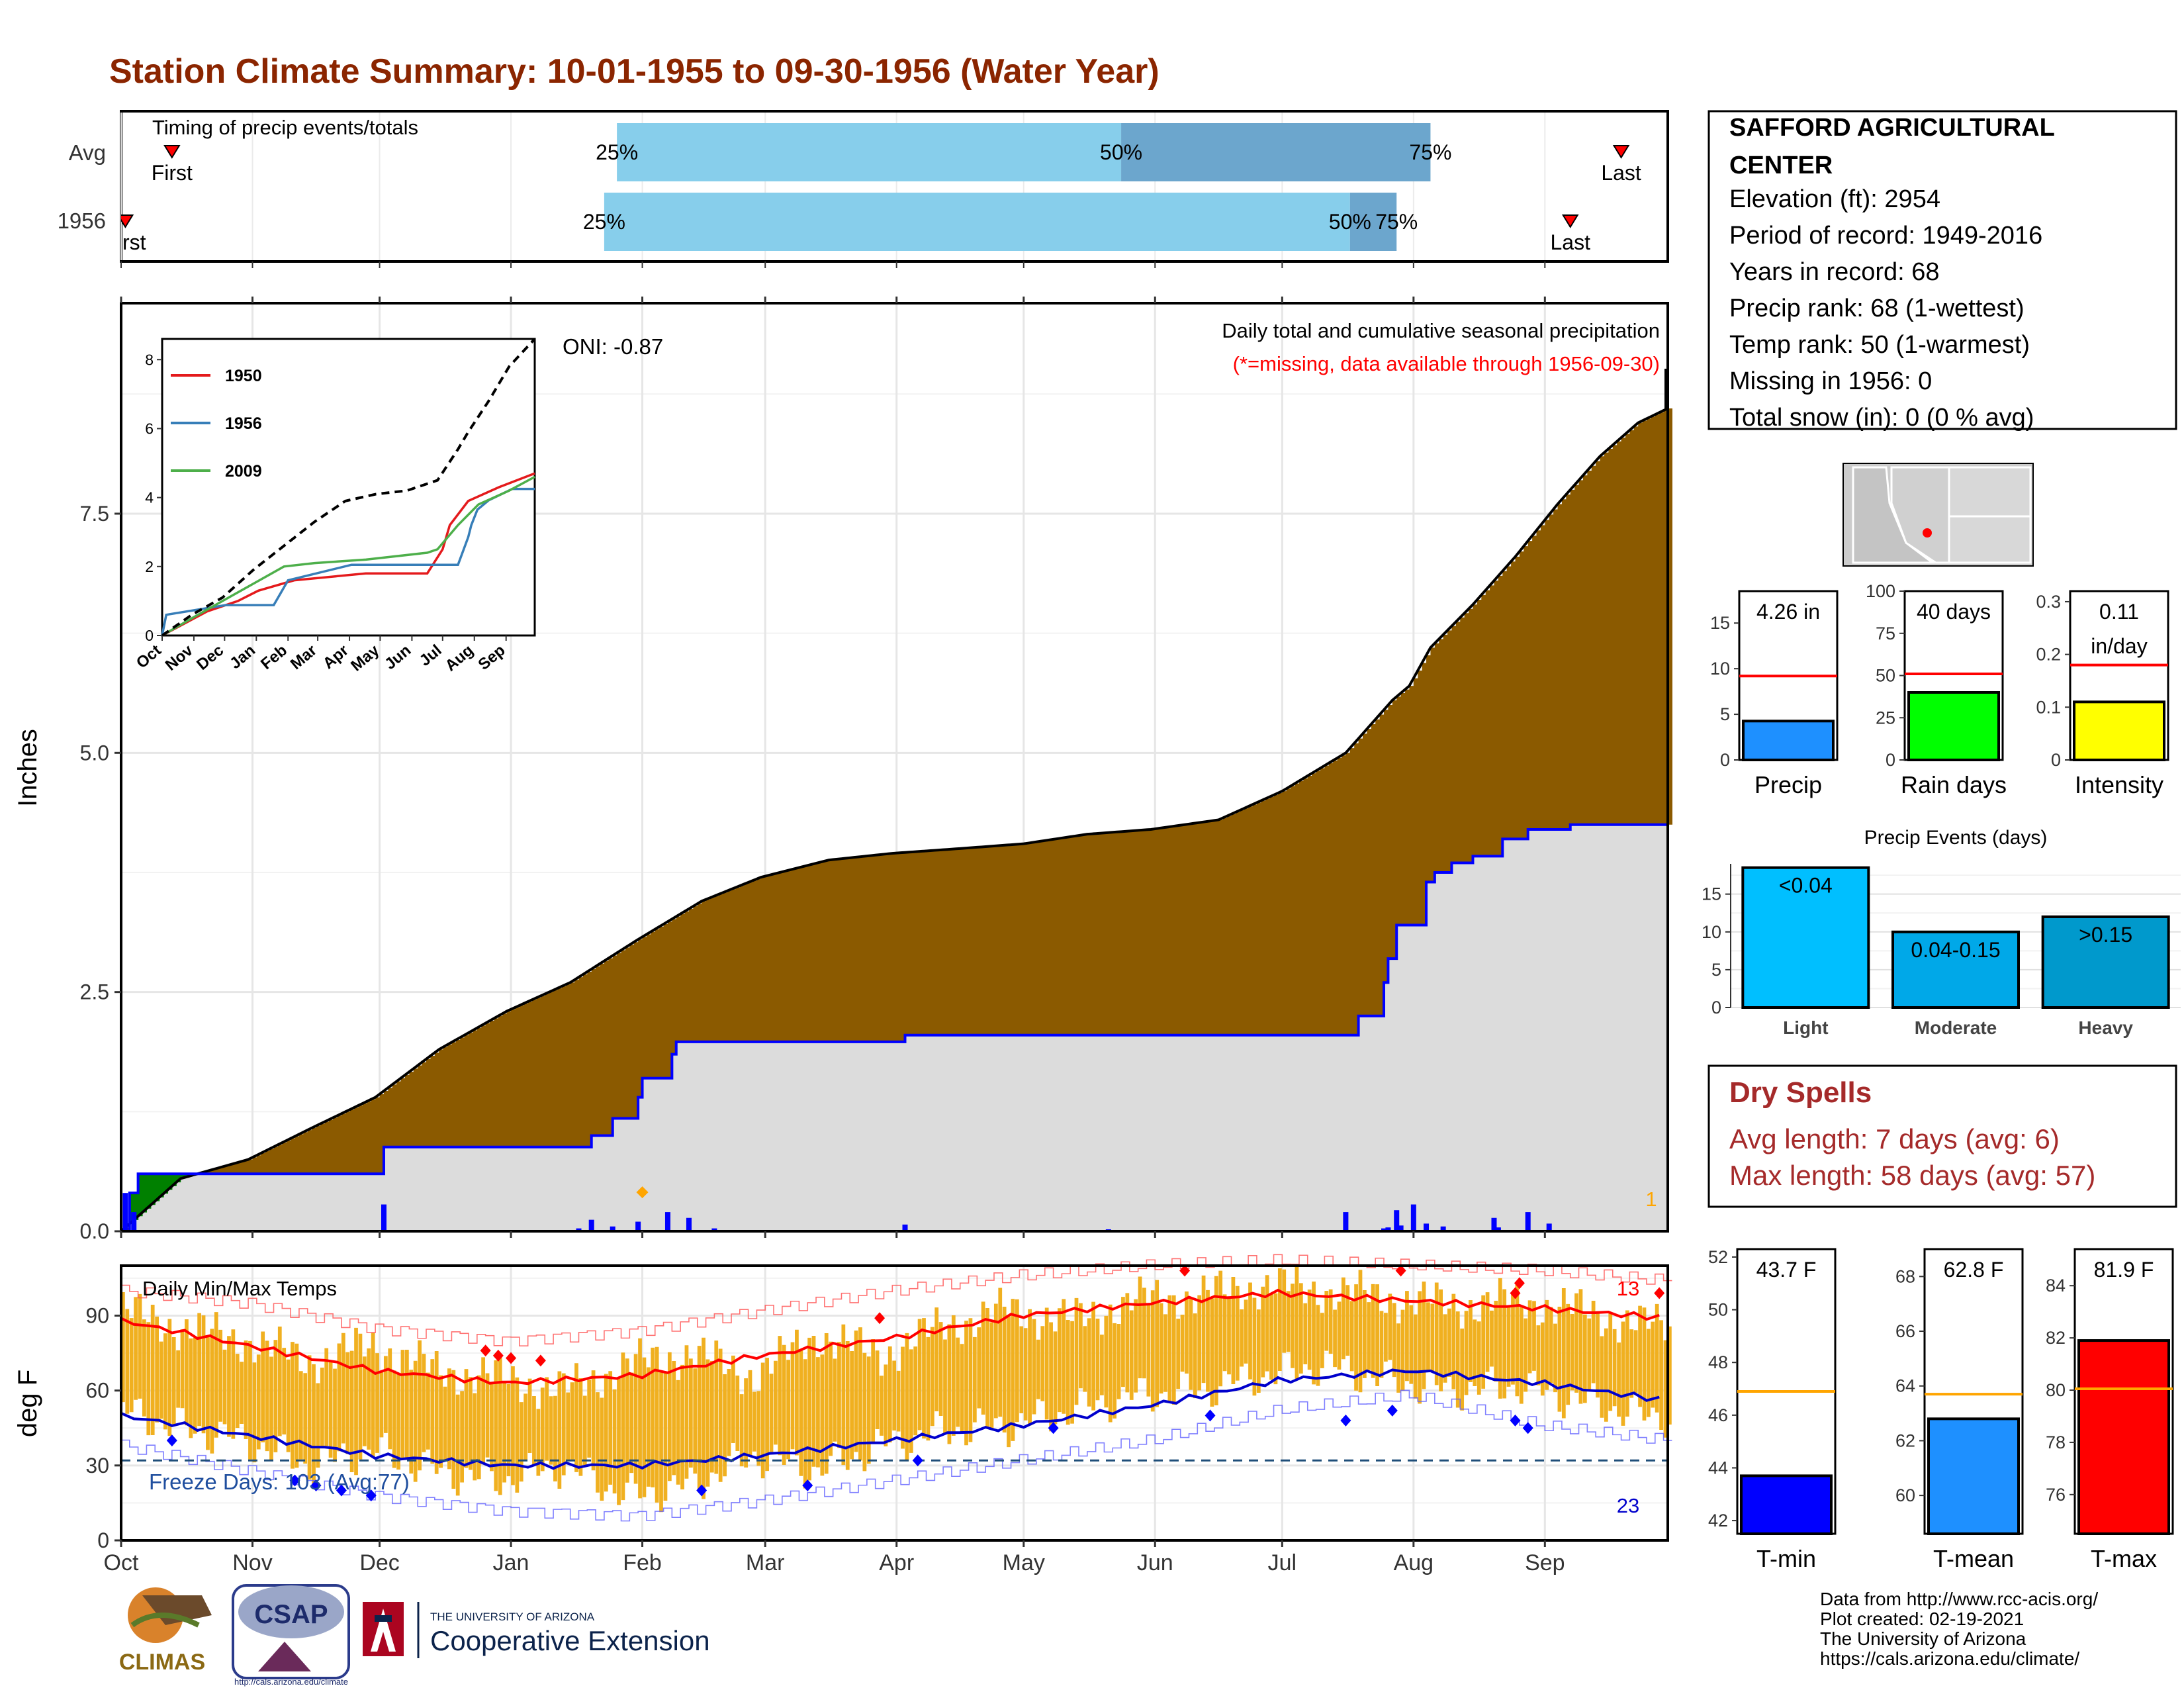 The height and width of the screenshot is (1688, 2184). I want to click on climas-logo: CLIMAS, so click(165, 1631).